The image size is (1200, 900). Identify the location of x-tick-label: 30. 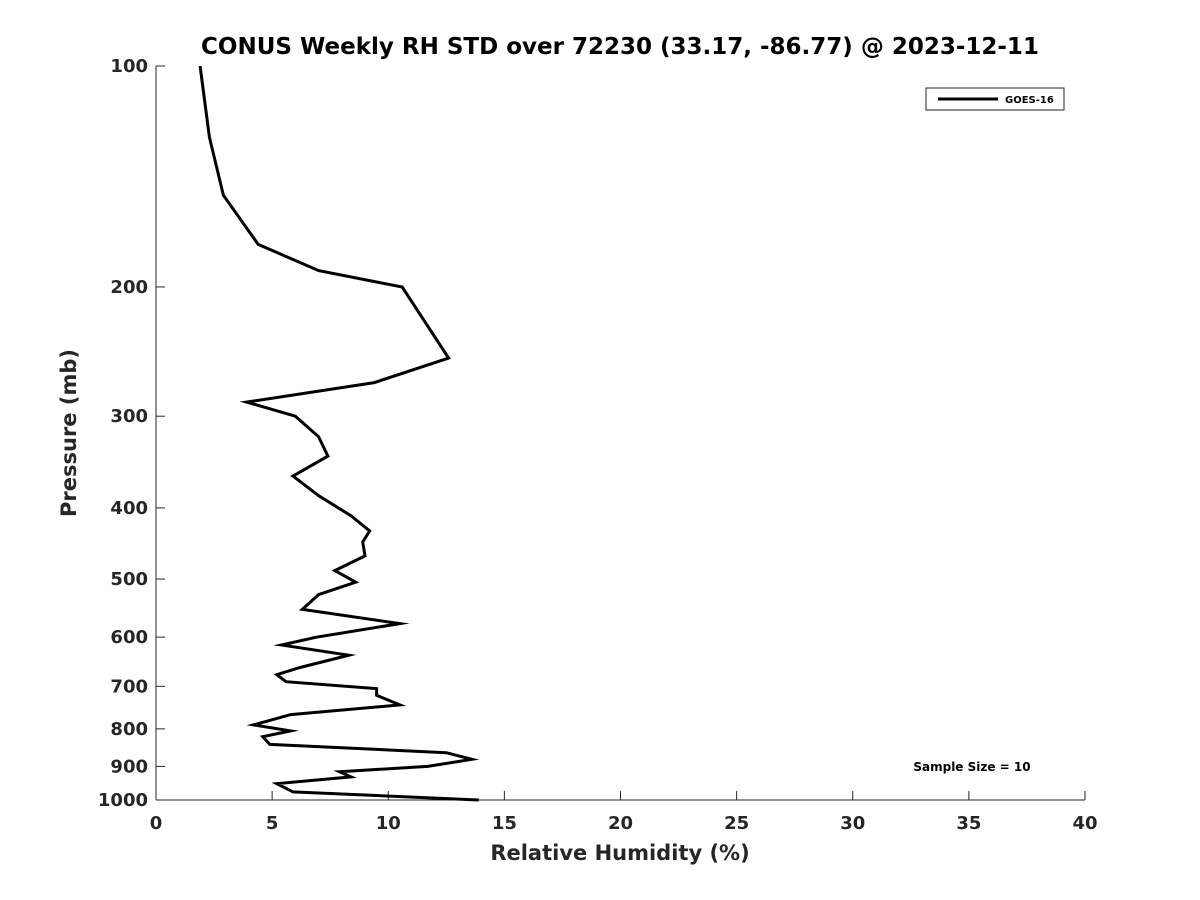
(852, 823).